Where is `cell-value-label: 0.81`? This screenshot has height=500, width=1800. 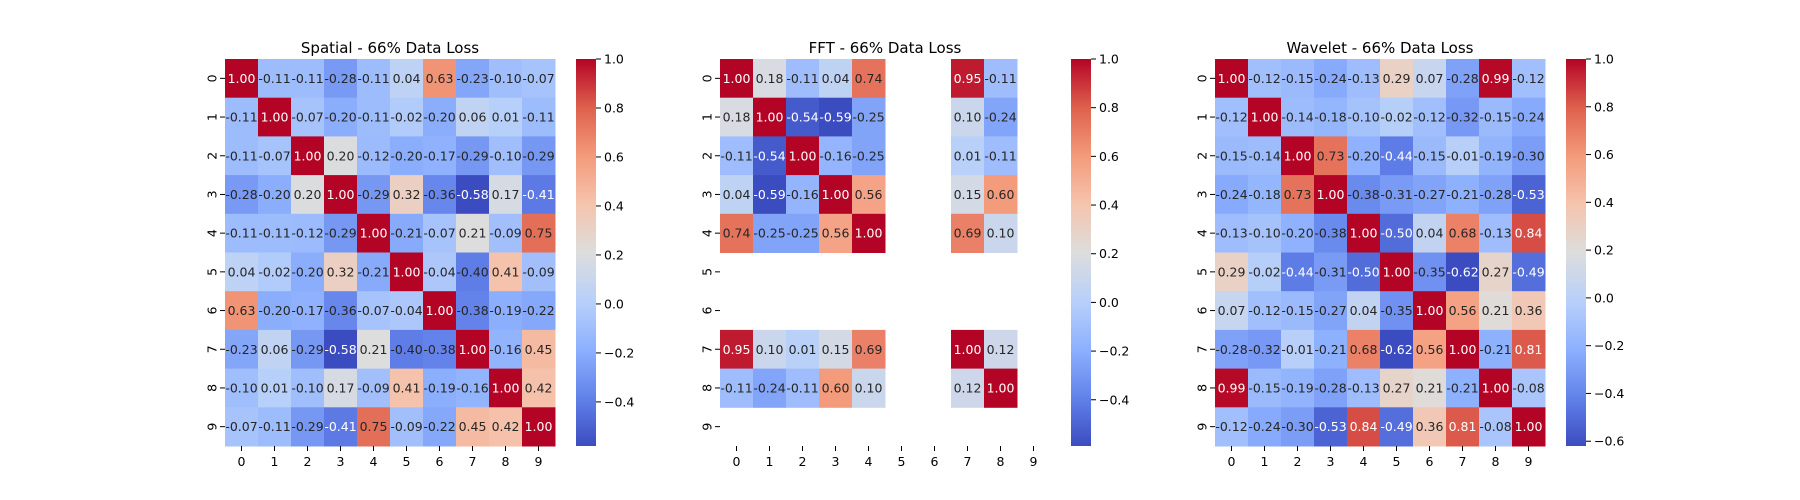 cell-value-label: 0.81 is located at coordinates (1463, 426).